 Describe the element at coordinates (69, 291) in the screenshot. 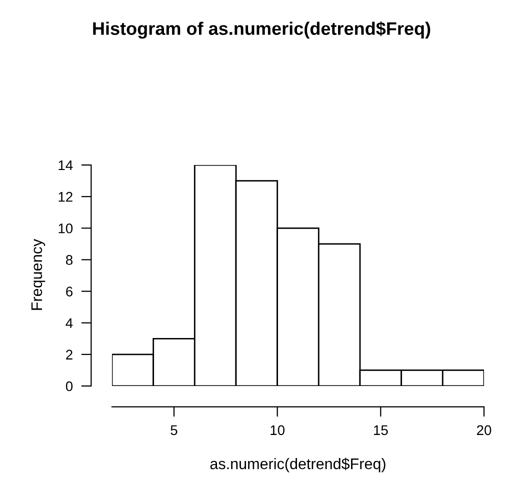

I see `y-tick-label: 6` at that location.